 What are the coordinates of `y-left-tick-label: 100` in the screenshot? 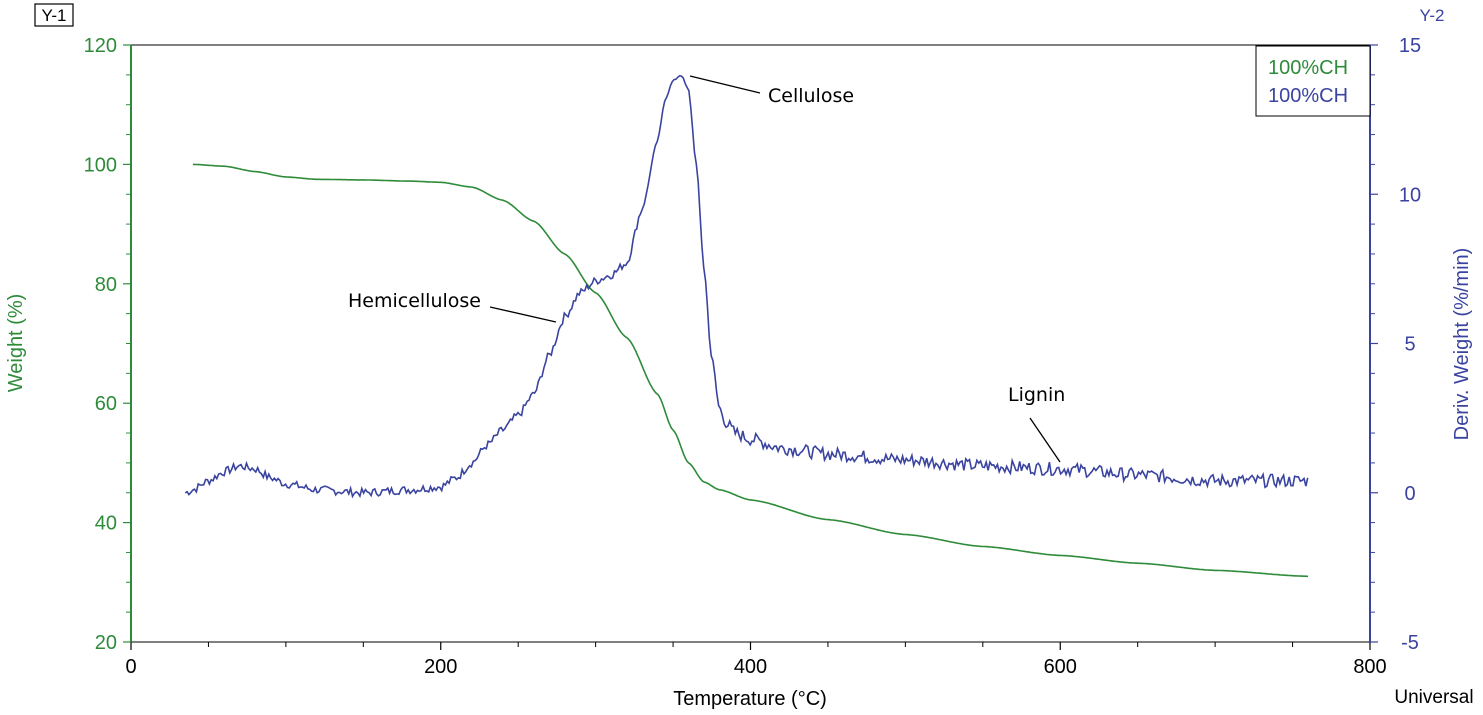 It's located at (100, 165).